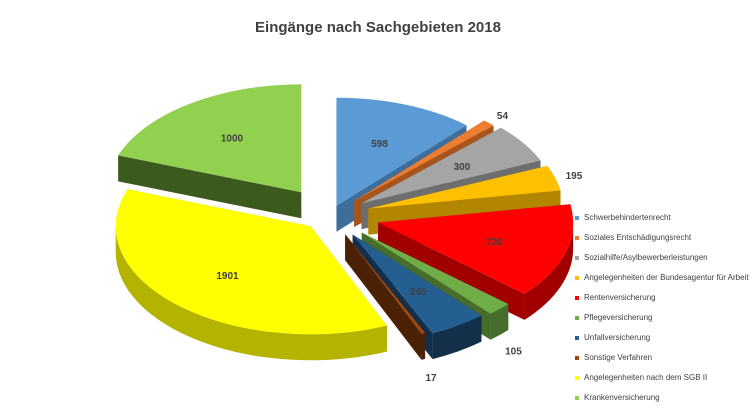 This screenshot has height=416, width=756. What do you see at coordinates (618, 317) in the screenshot?
I see `legend-label: Pflegeversicherung` at bounding box center [618, 317].